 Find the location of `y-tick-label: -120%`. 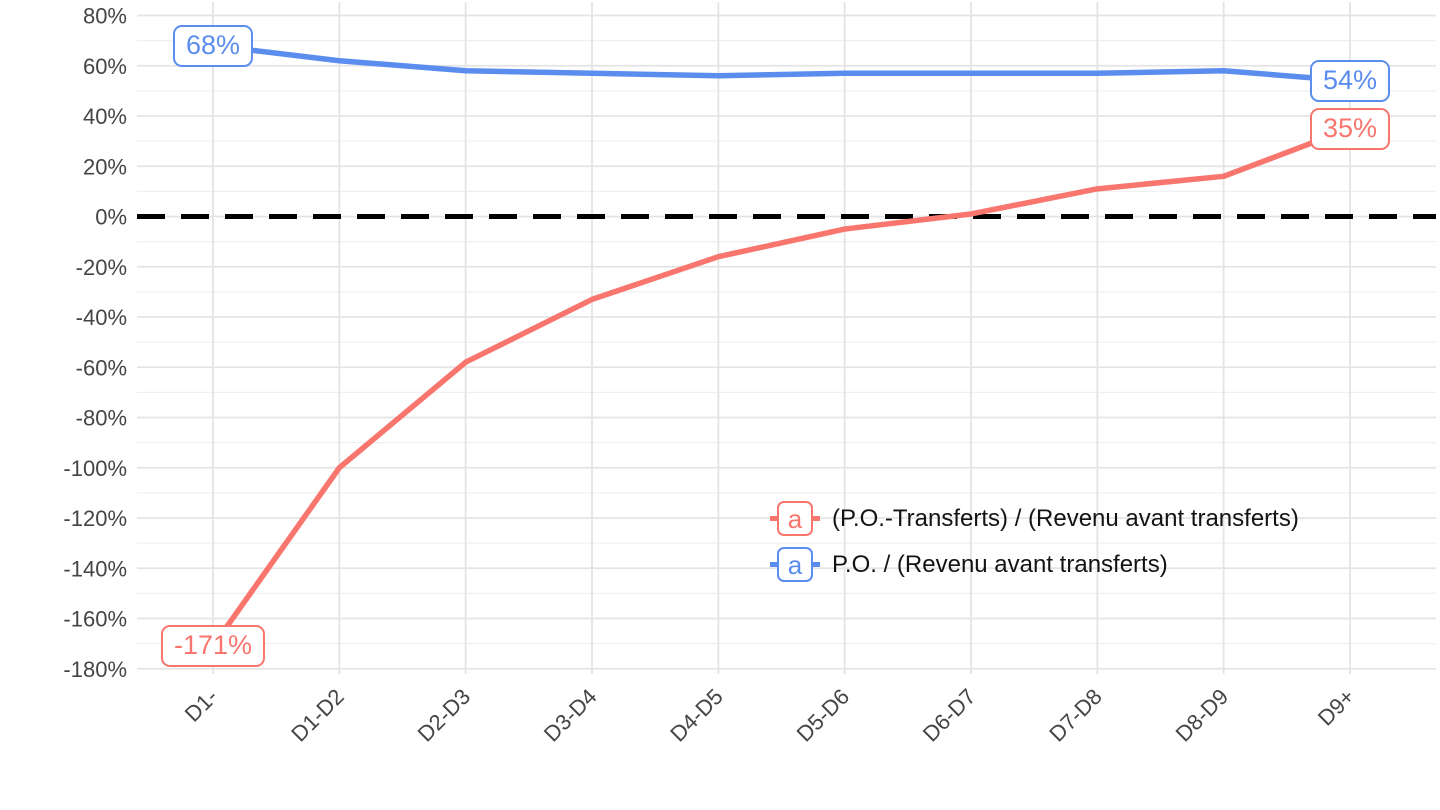

y-tick-label: -120% is located at coordinates (95, 518).